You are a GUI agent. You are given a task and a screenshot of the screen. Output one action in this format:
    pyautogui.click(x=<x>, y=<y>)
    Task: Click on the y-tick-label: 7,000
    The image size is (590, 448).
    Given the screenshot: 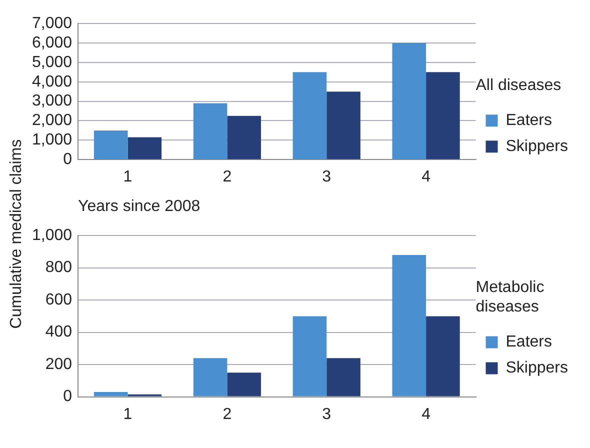 What is the action you would take?
    pyautogui.click(x=52, y=23)
    